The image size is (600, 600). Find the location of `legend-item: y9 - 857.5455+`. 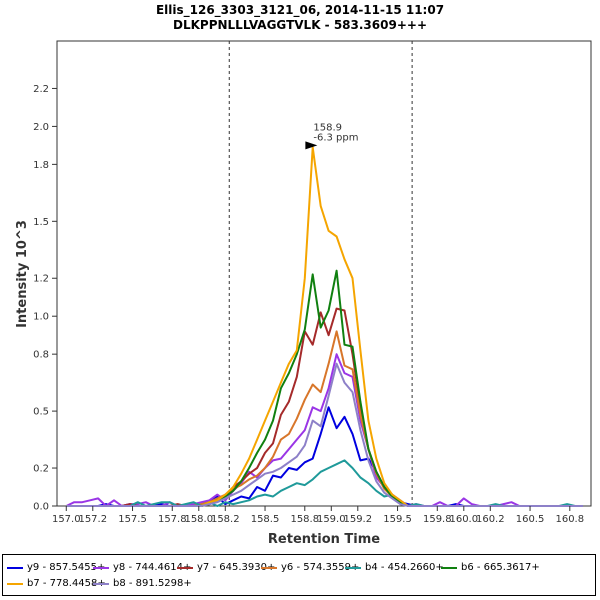

legend-item: y9 - 857.5455+ is located at coordinates (56, 567).